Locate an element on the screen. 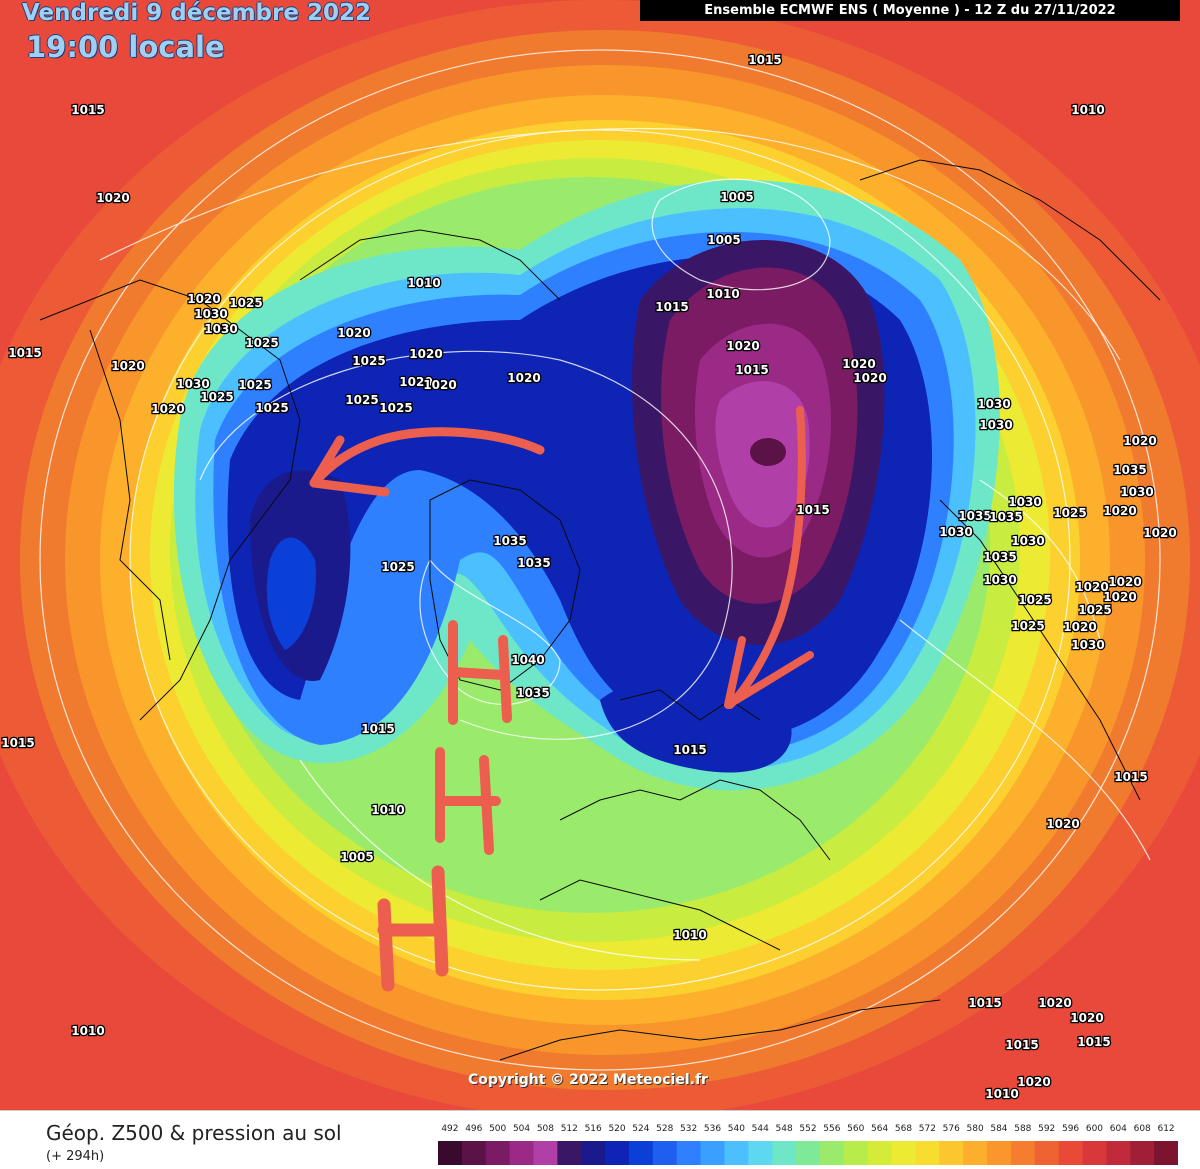 This screenshot has width=1200, height=1169. legend-level-label: 492 is located at coordinates (449, 1129).